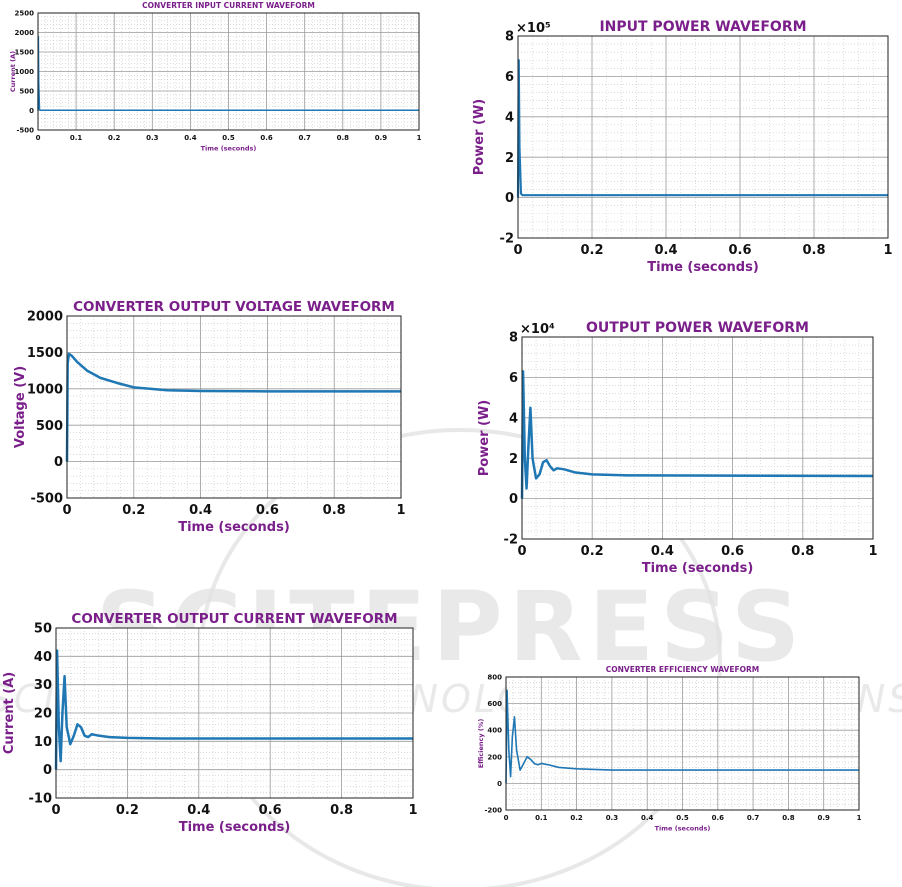 The width and height of the screenshot is (902, 887). I want to click on y-axis-label: Voltage (V), so click(20, 407).